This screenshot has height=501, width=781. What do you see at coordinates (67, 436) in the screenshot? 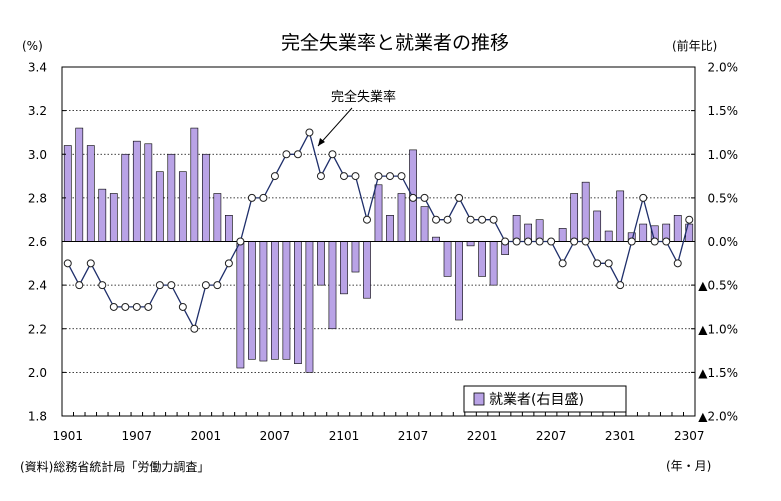
I see `x-axis-tick-label: 1901` at bounding box center [67, 436].